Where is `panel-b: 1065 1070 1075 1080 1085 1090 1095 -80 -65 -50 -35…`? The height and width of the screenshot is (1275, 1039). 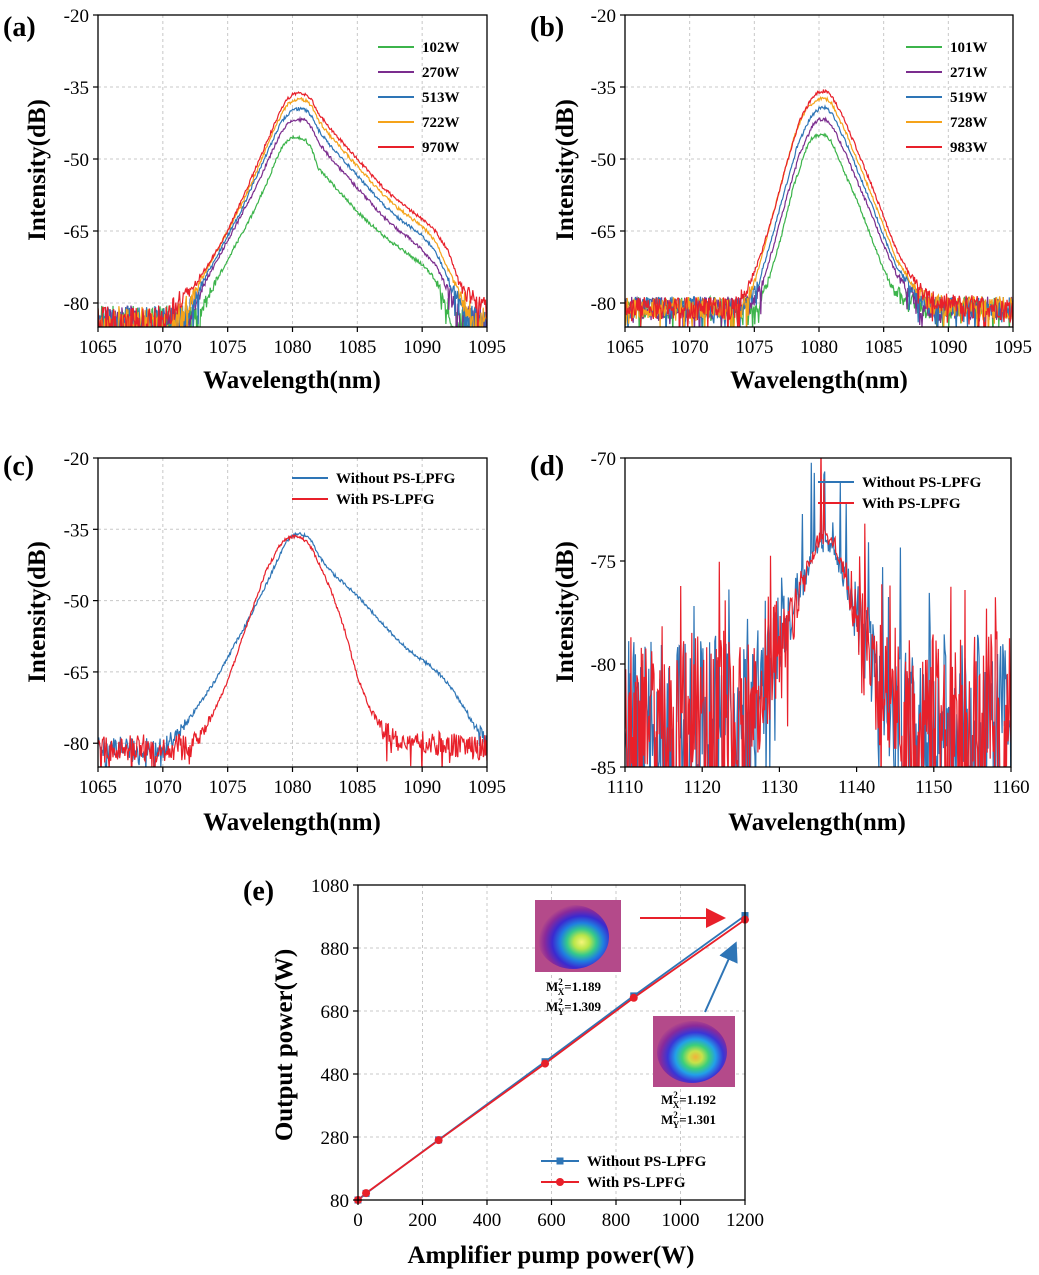 panel-b: 1065 1070 1075 1080 1085 1090 1095 -80 -65 -50 -35… is located at coordinates (811, 182).